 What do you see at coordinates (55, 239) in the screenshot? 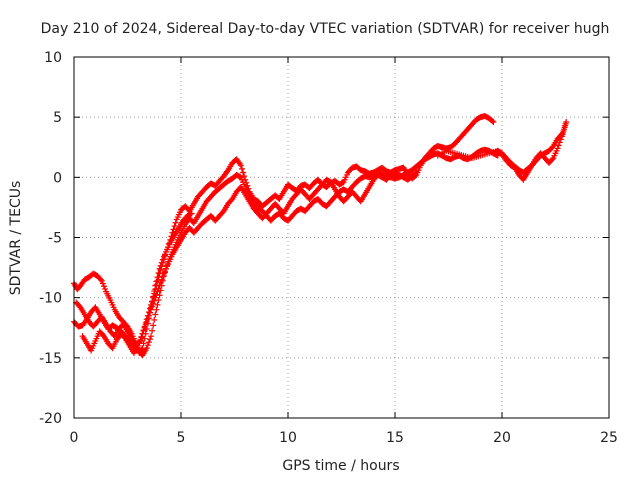
I see `y-tick-label: -5` at bounding box center [55, 239].